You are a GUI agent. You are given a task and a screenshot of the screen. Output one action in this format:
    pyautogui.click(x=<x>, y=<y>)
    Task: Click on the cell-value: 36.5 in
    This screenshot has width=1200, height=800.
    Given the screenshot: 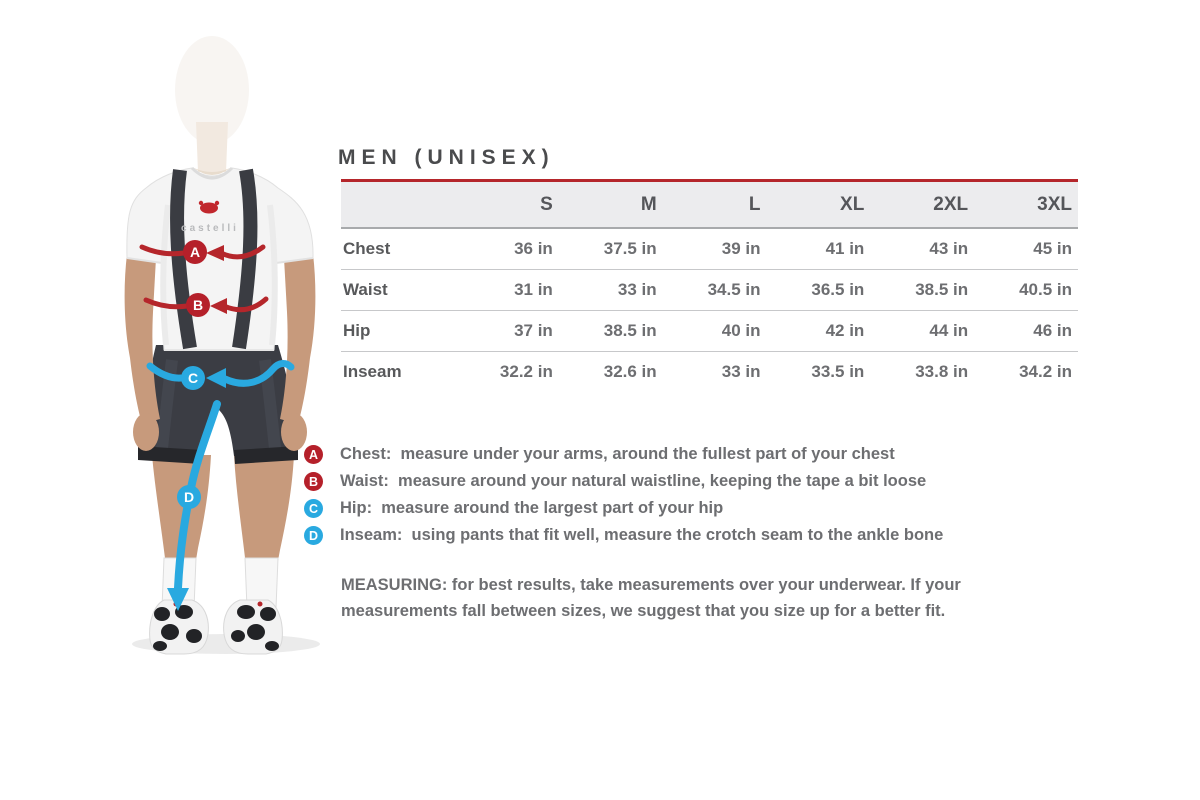 What is the action you would take?
    pyautogui.click(x=818, y=290)
    